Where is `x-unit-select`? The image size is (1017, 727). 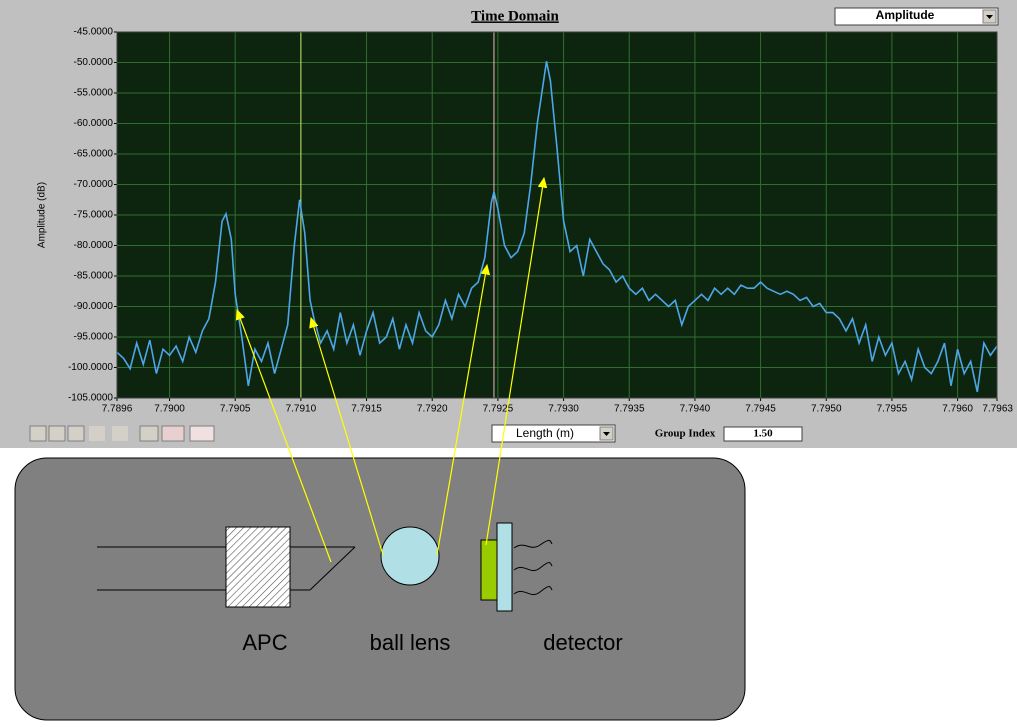 x-unit-select is located at coordinates (553, 433).